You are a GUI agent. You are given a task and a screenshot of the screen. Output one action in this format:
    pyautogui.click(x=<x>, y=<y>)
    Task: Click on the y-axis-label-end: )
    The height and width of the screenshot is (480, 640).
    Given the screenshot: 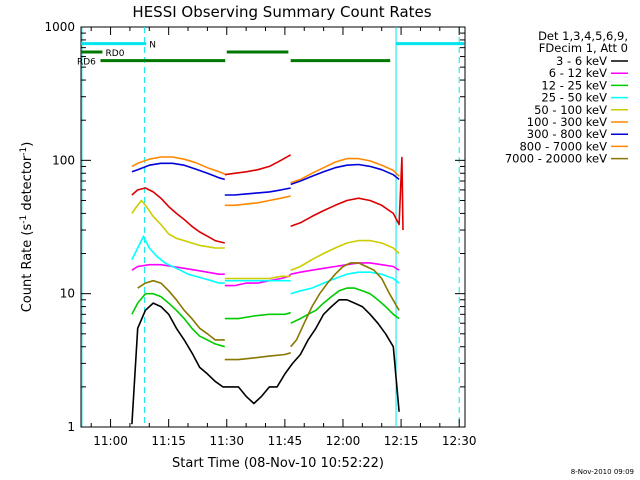 What is the action you would take?
    pyautogui.click(x=27, y=144)
    